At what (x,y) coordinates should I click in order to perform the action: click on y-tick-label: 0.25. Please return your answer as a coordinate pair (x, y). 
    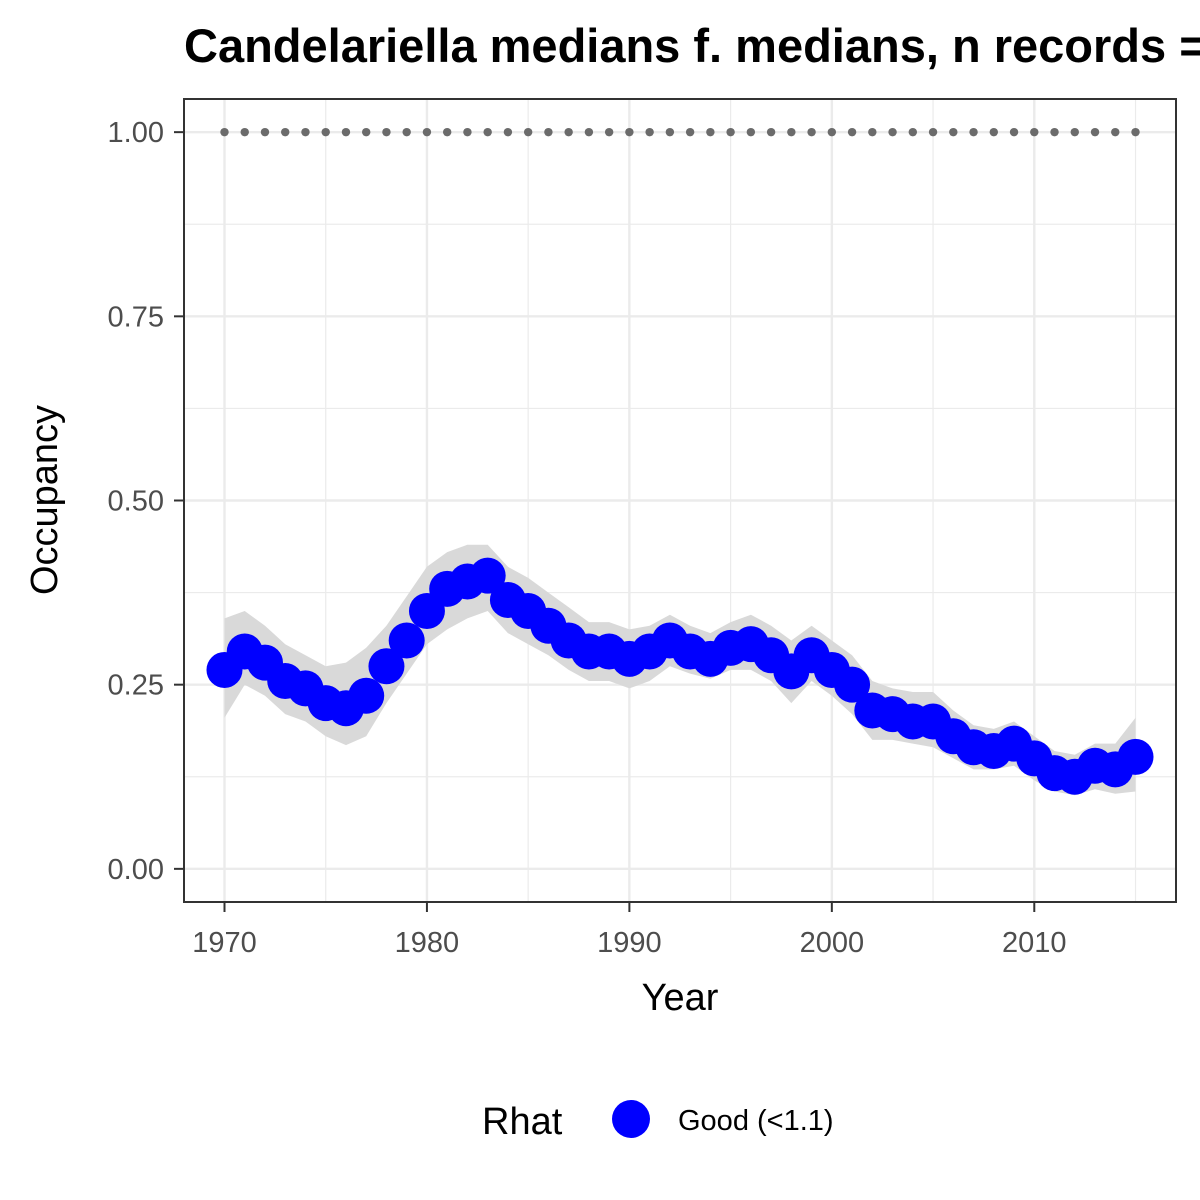
    Looking at the image, I should click on (136, 686).